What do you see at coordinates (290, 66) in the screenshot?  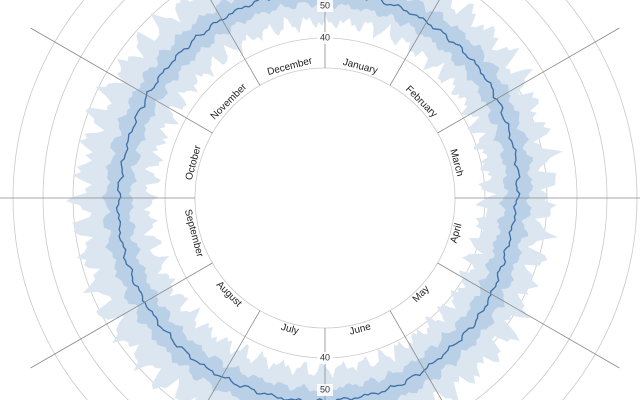 I see `month-label-december: December` at bounding box center [290, 66].